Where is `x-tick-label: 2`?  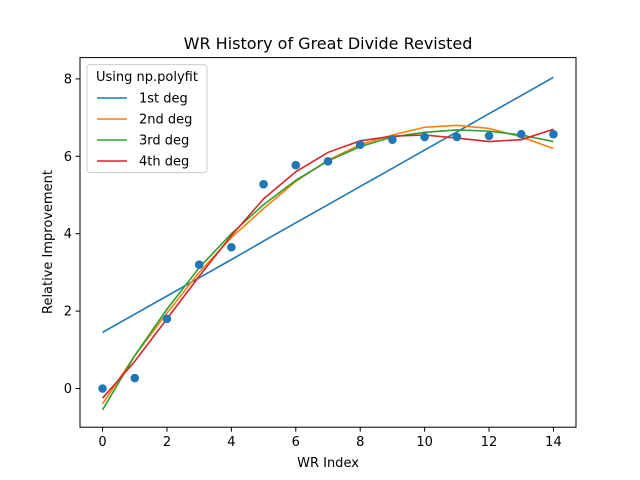
x-tick-label: 2 is located at coordinates (167, 442).